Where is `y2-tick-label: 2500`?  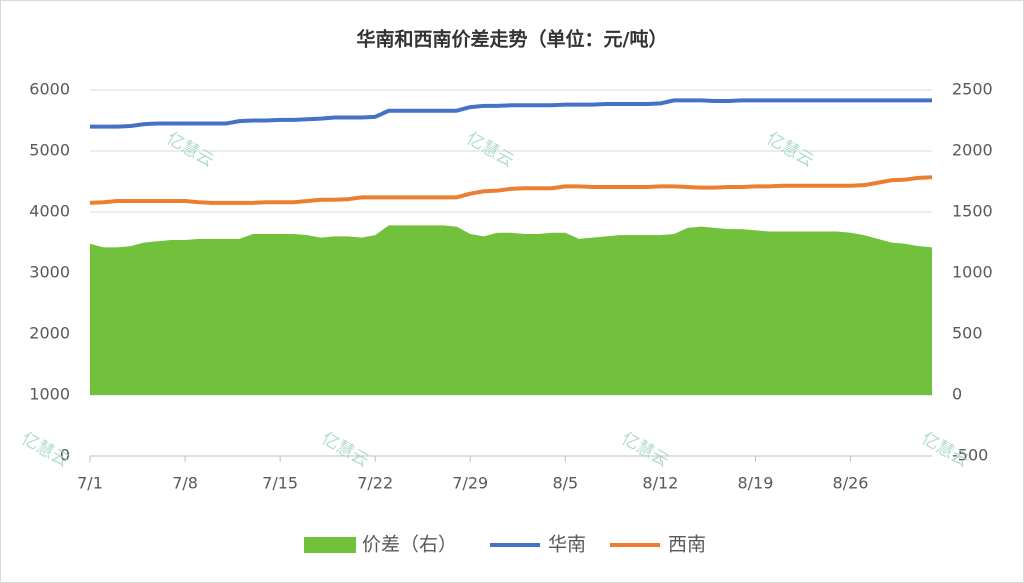
y2-tick-label: 2500 is located at coordinates (972, 89).